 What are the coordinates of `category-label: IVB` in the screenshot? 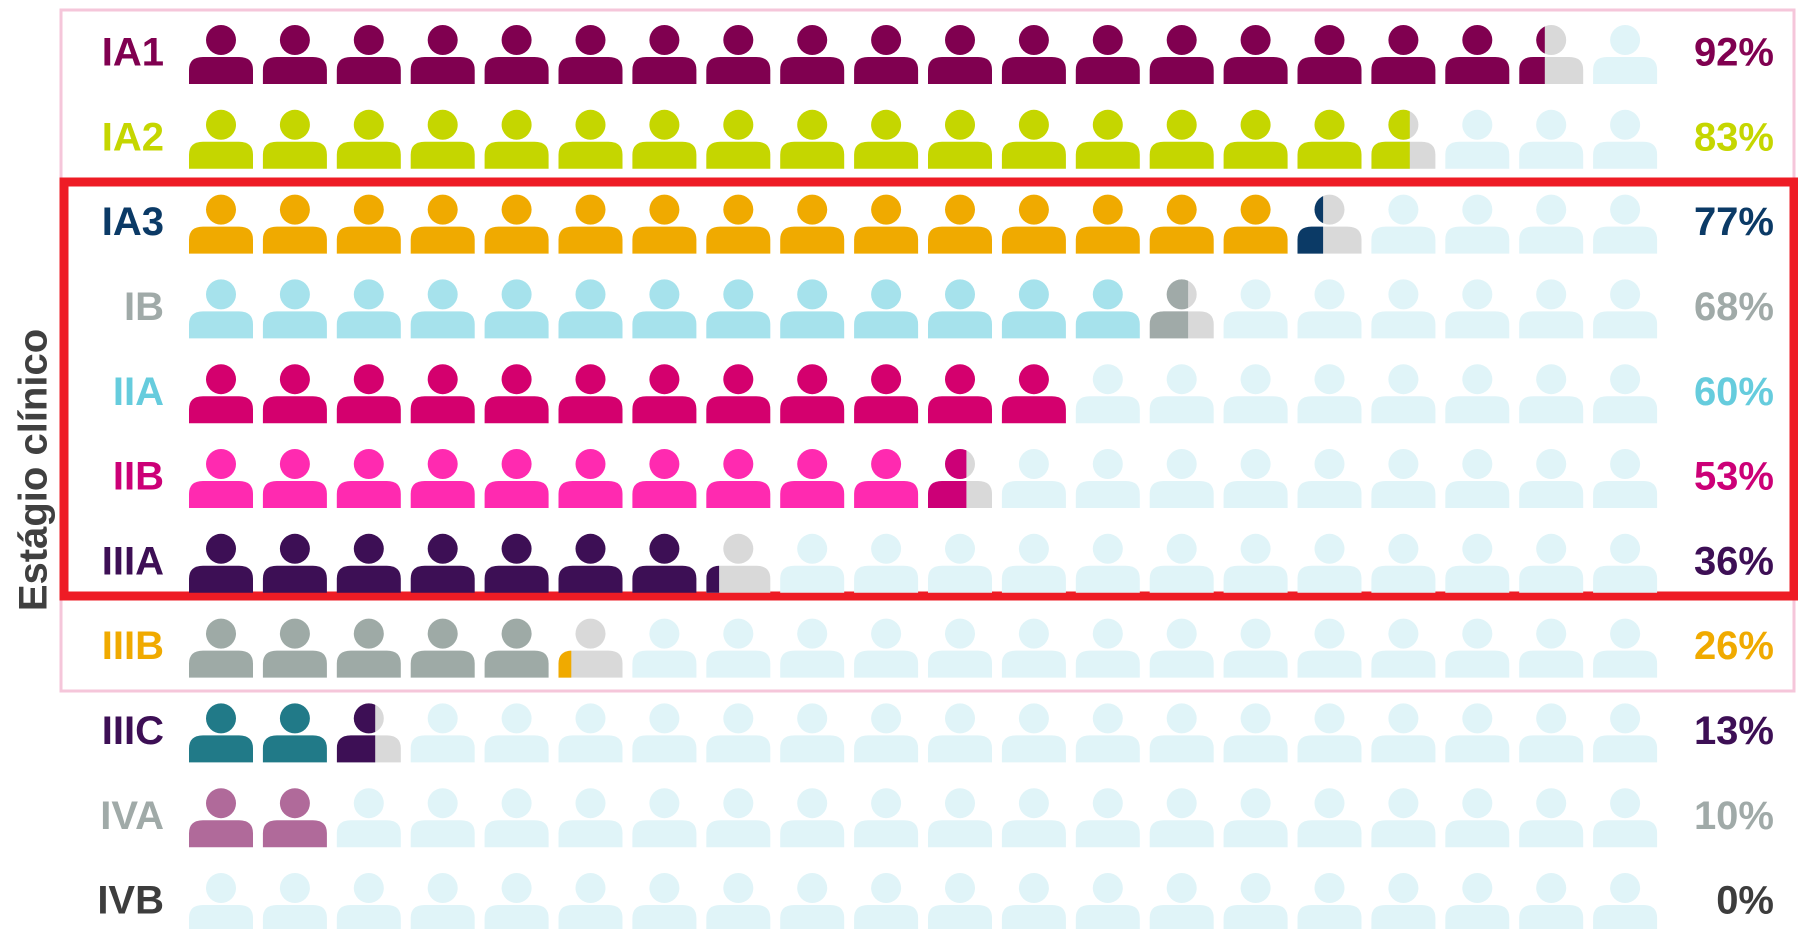 It's located at (130, 901).